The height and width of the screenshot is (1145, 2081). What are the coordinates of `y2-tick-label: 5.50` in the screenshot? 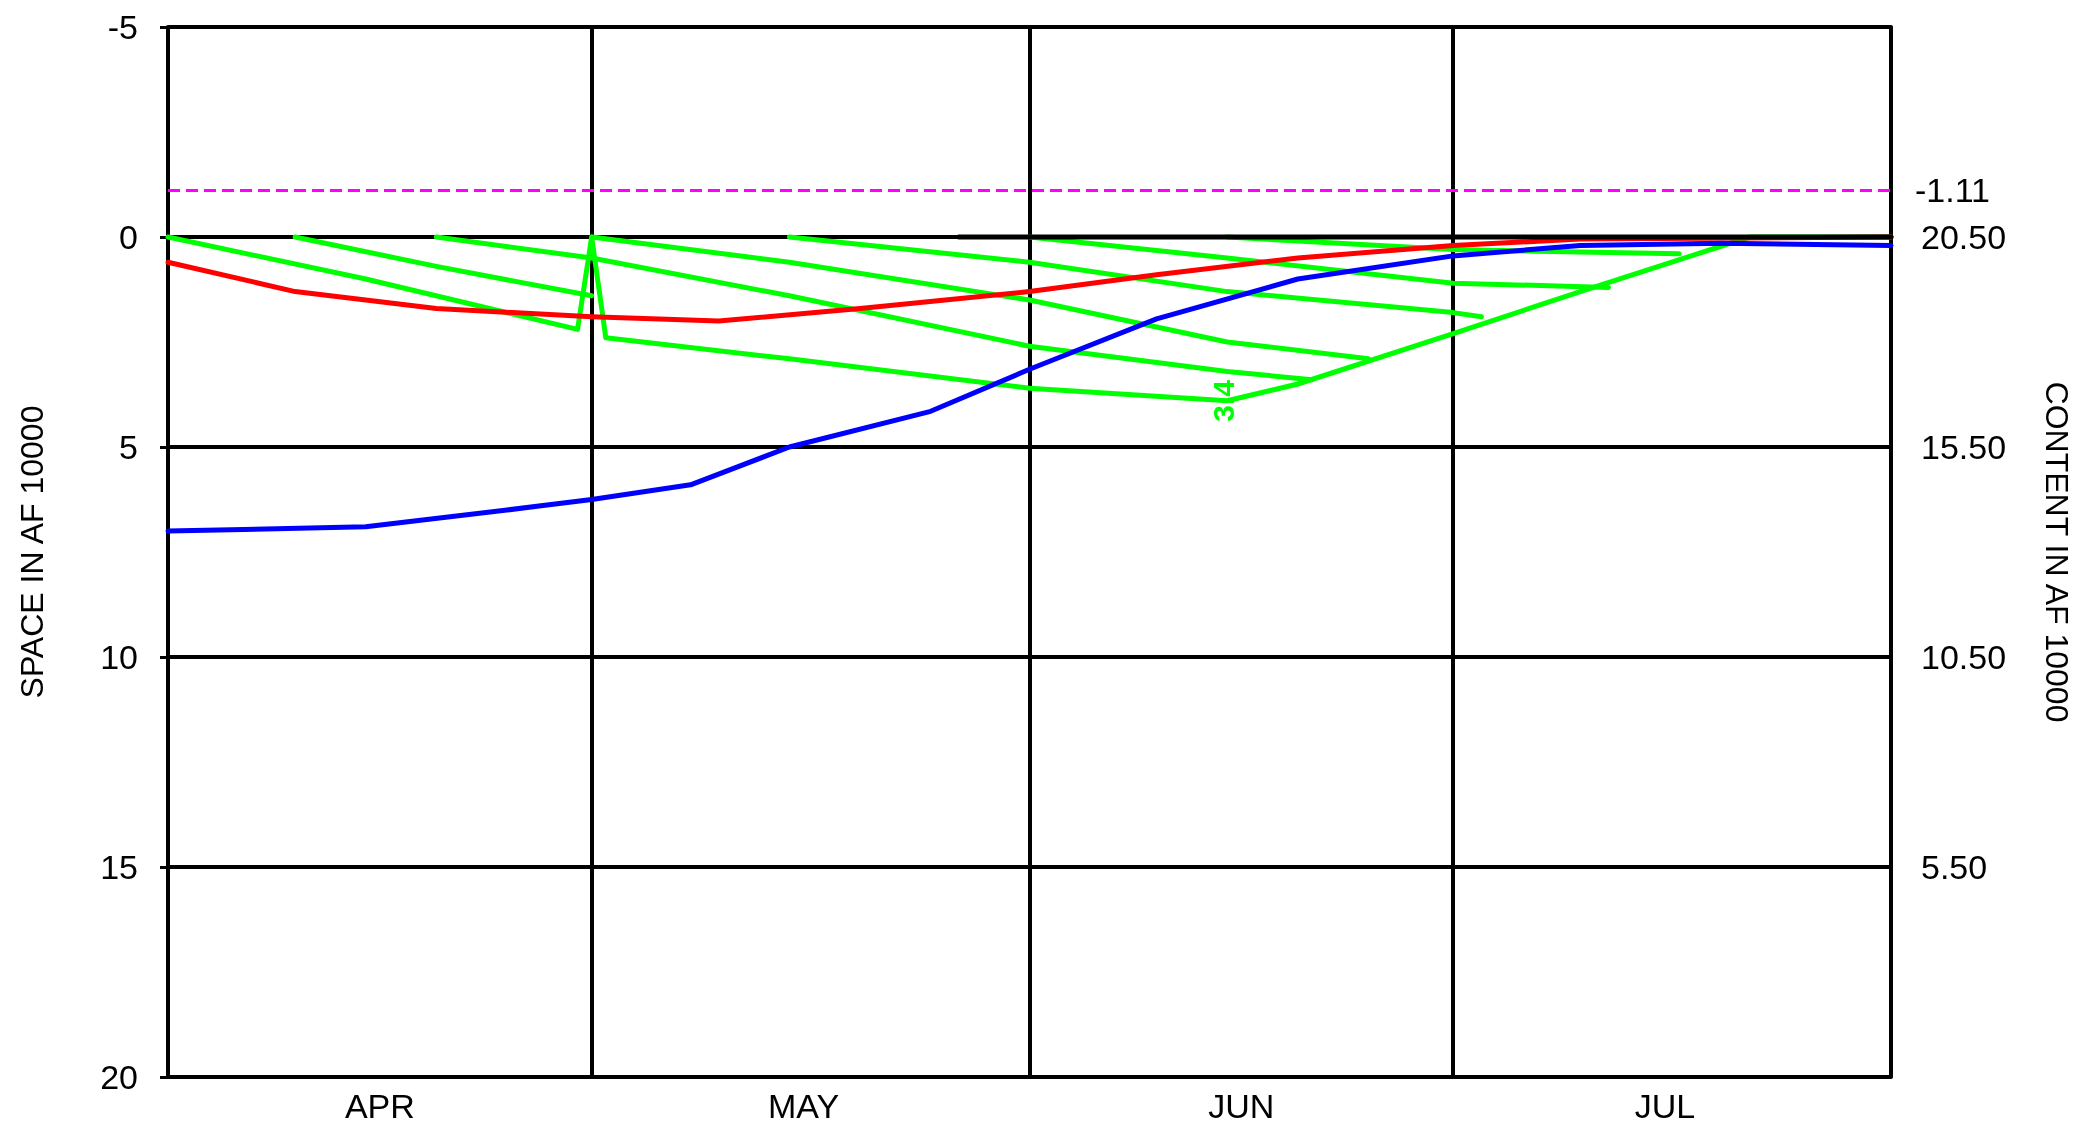 It's located at (1954, 867).